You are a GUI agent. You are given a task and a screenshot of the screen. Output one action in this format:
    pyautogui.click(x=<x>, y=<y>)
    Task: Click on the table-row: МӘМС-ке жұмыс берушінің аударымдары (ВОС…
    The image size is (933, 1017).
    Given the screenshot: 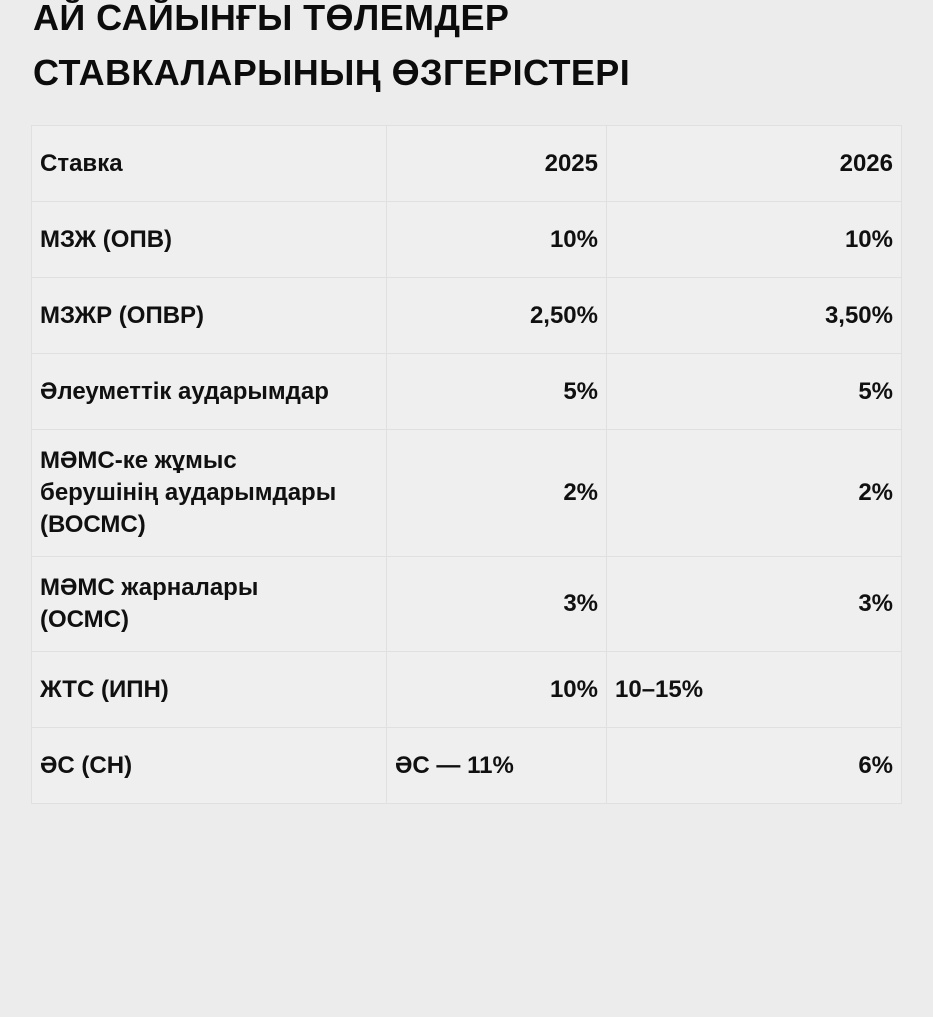 What is the action you would take?
    pyautogui.click(x=466, y=493)
    